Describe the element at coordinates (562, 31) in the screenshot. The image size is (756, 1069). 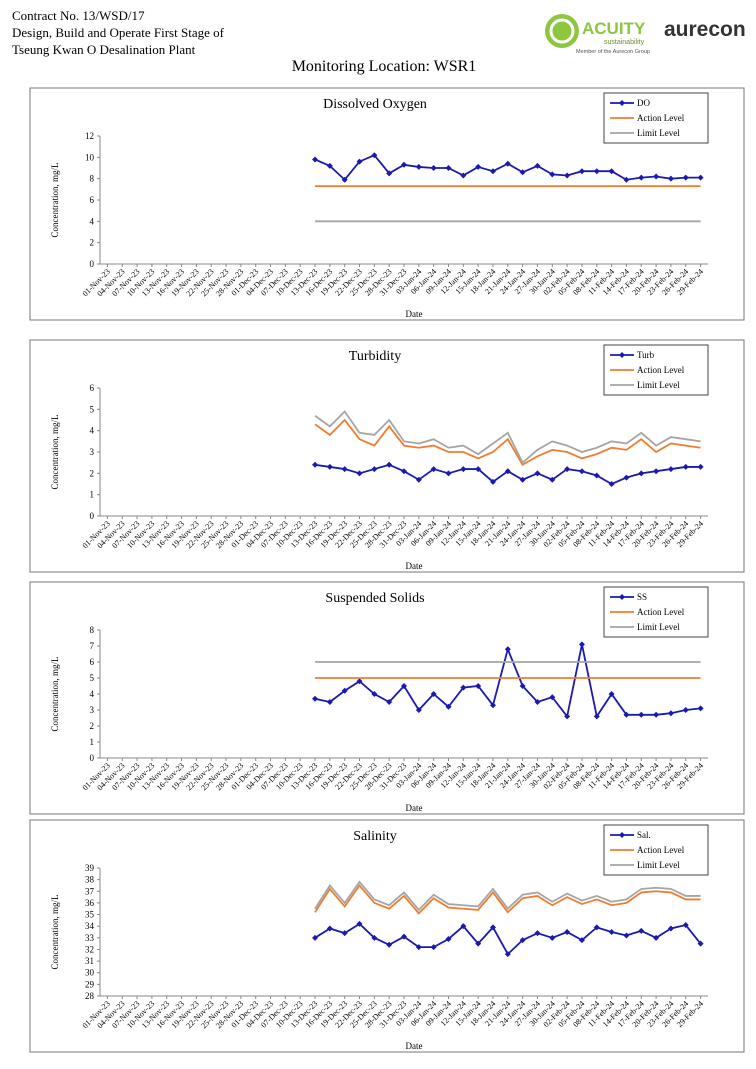
I see `logo-ring` at that location.